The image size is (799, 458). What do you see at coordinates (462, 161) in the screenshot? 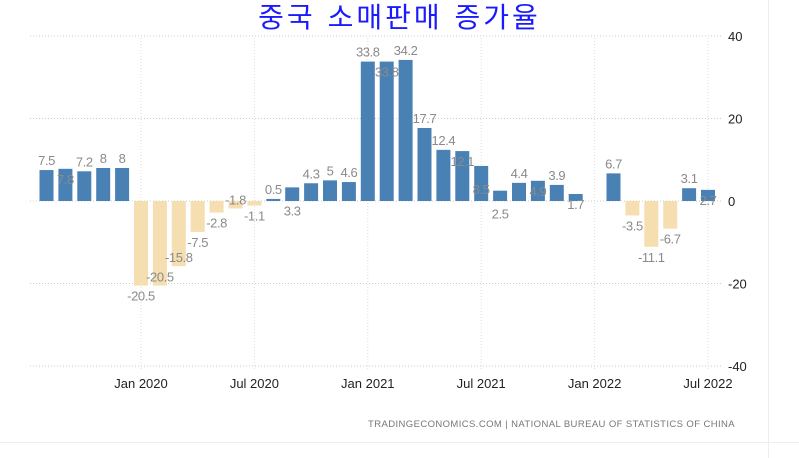
I see `data-label: 12.1` at bounding box center [462, 161].